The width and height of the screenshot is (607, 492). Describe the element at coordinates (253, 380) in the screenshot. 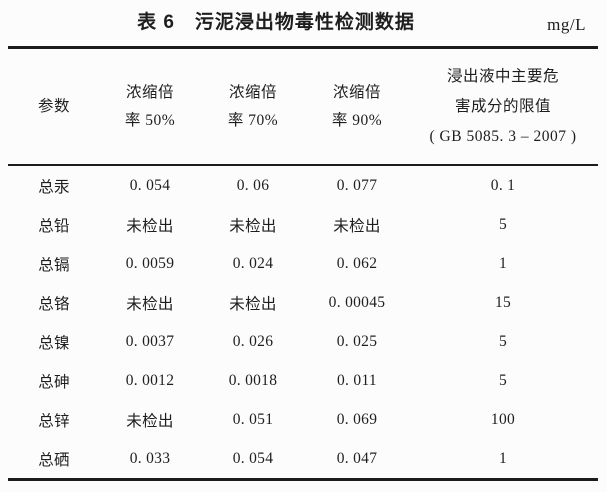

I see `cell-ratio-70: 0. 0018` at that location.